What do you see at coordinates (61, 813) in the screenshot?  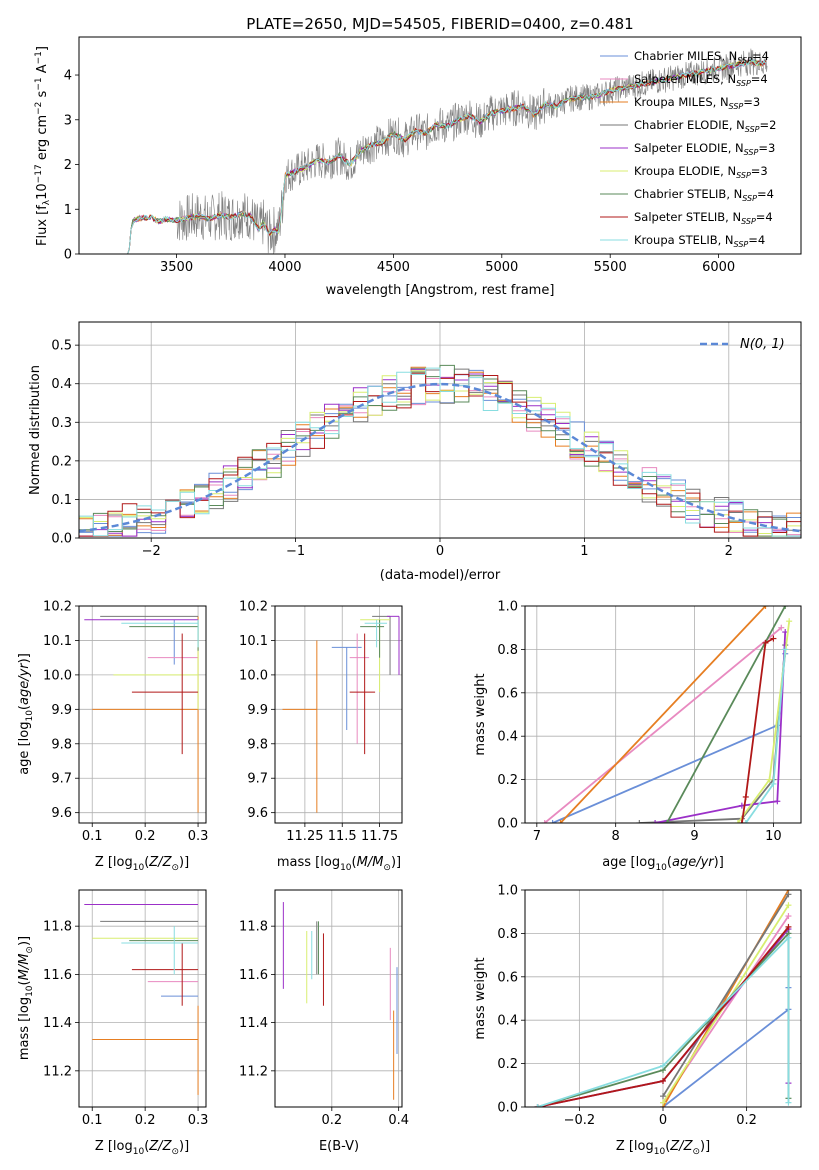 I see `y-tick-label: 9.6` at bounding box center [61, 813].